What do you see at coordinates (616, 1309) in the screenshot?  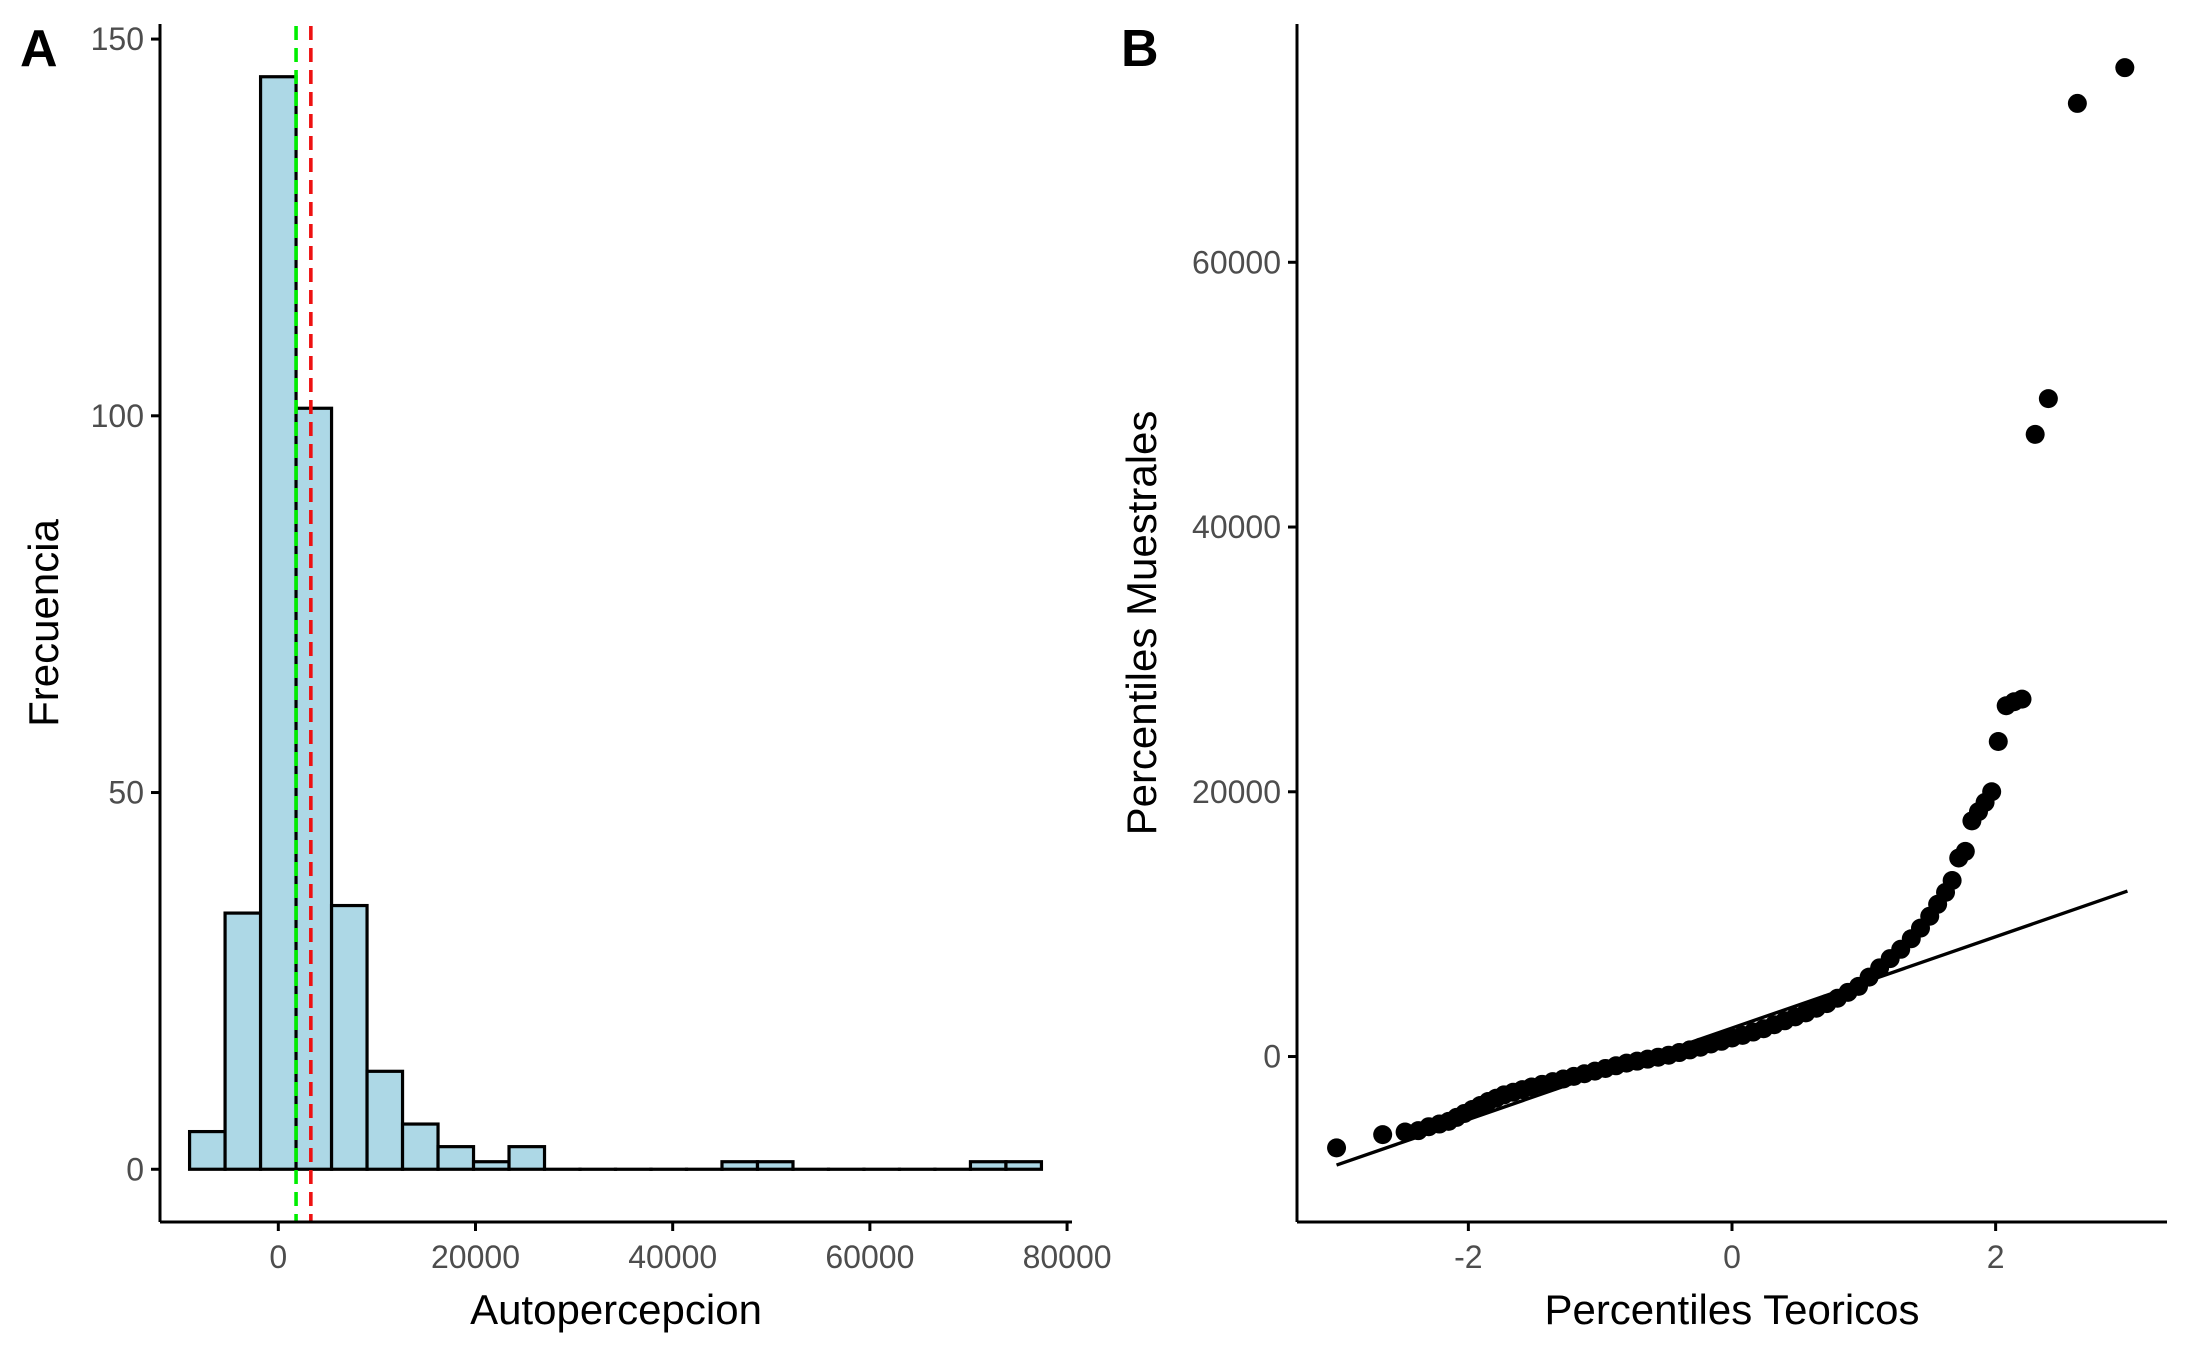 I see `x-axis-title: Autopercepcion` at bounding box center [616, 1309].